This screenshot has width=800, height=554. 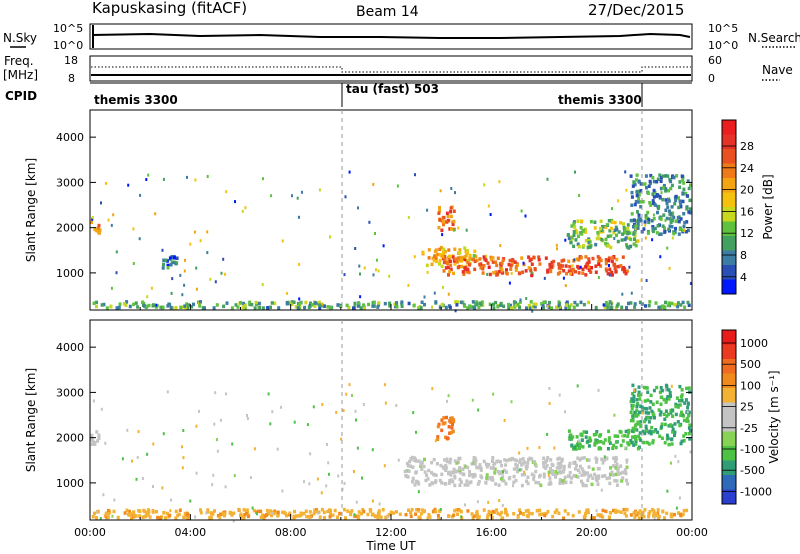 What do you see at coordinates (70, 228) in the screenshot?
I see `y-tick-label: 2000` at bounding box center [70, 228].